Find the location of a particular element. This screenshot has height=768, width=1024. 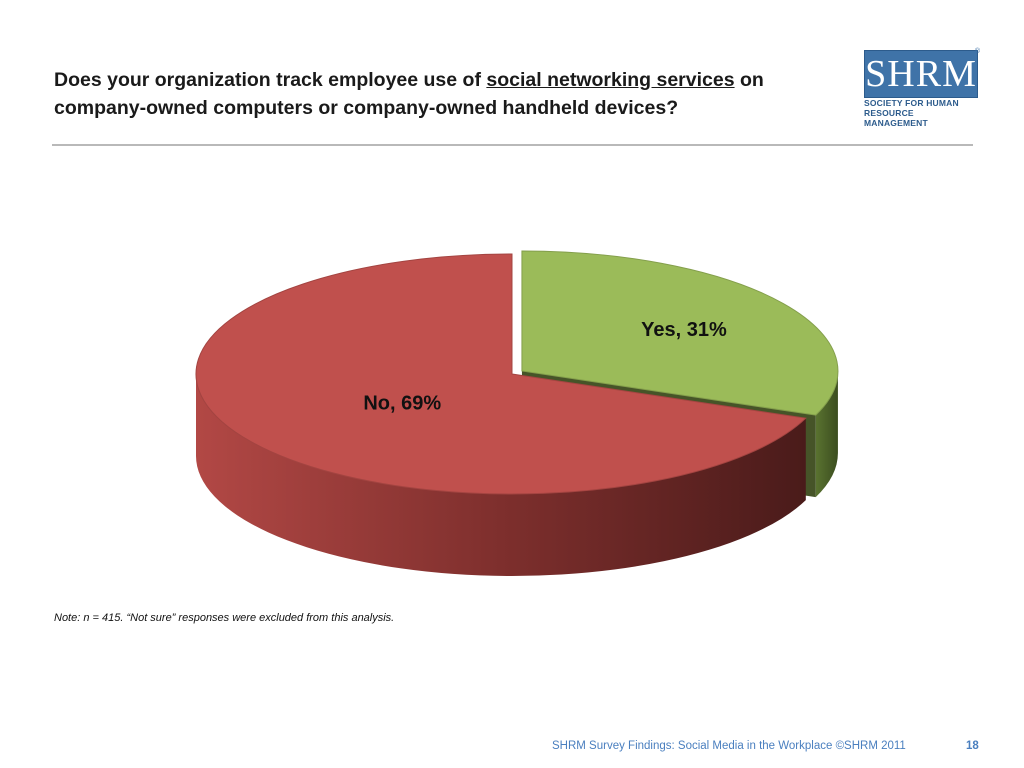

logo-line-2: RESOURCE MANAGEMENT is located at coordinates (896, 118).